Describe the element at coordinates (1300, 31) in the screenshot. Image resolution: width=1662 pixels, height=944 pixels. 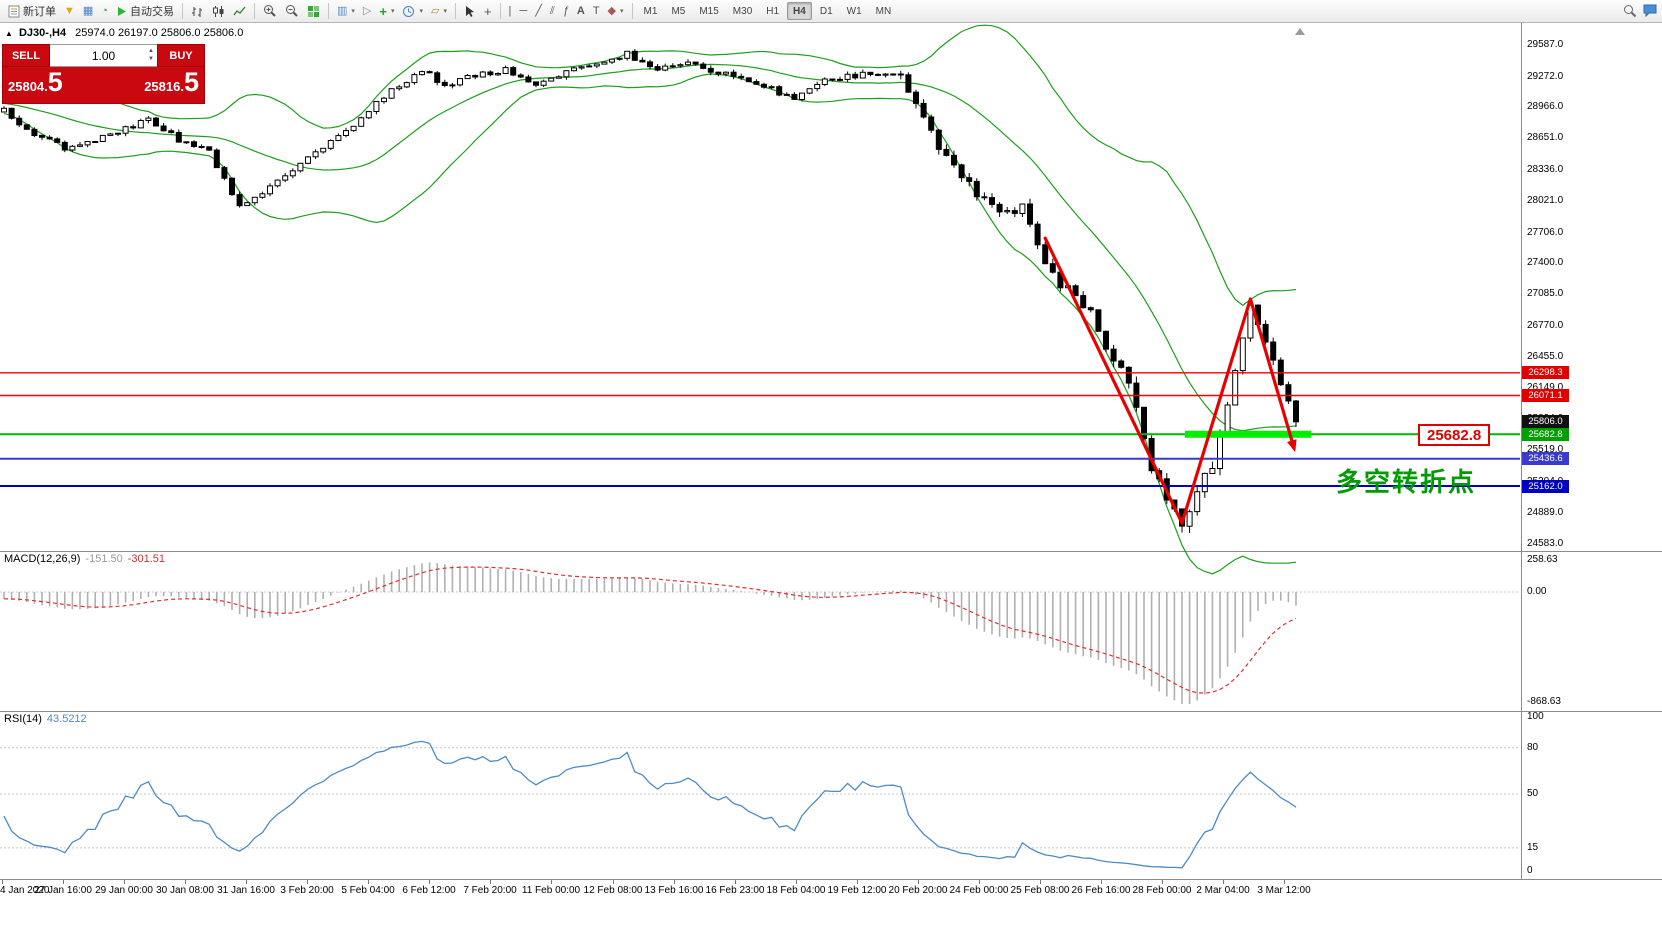
I see `chart-shift-marker` at that location.